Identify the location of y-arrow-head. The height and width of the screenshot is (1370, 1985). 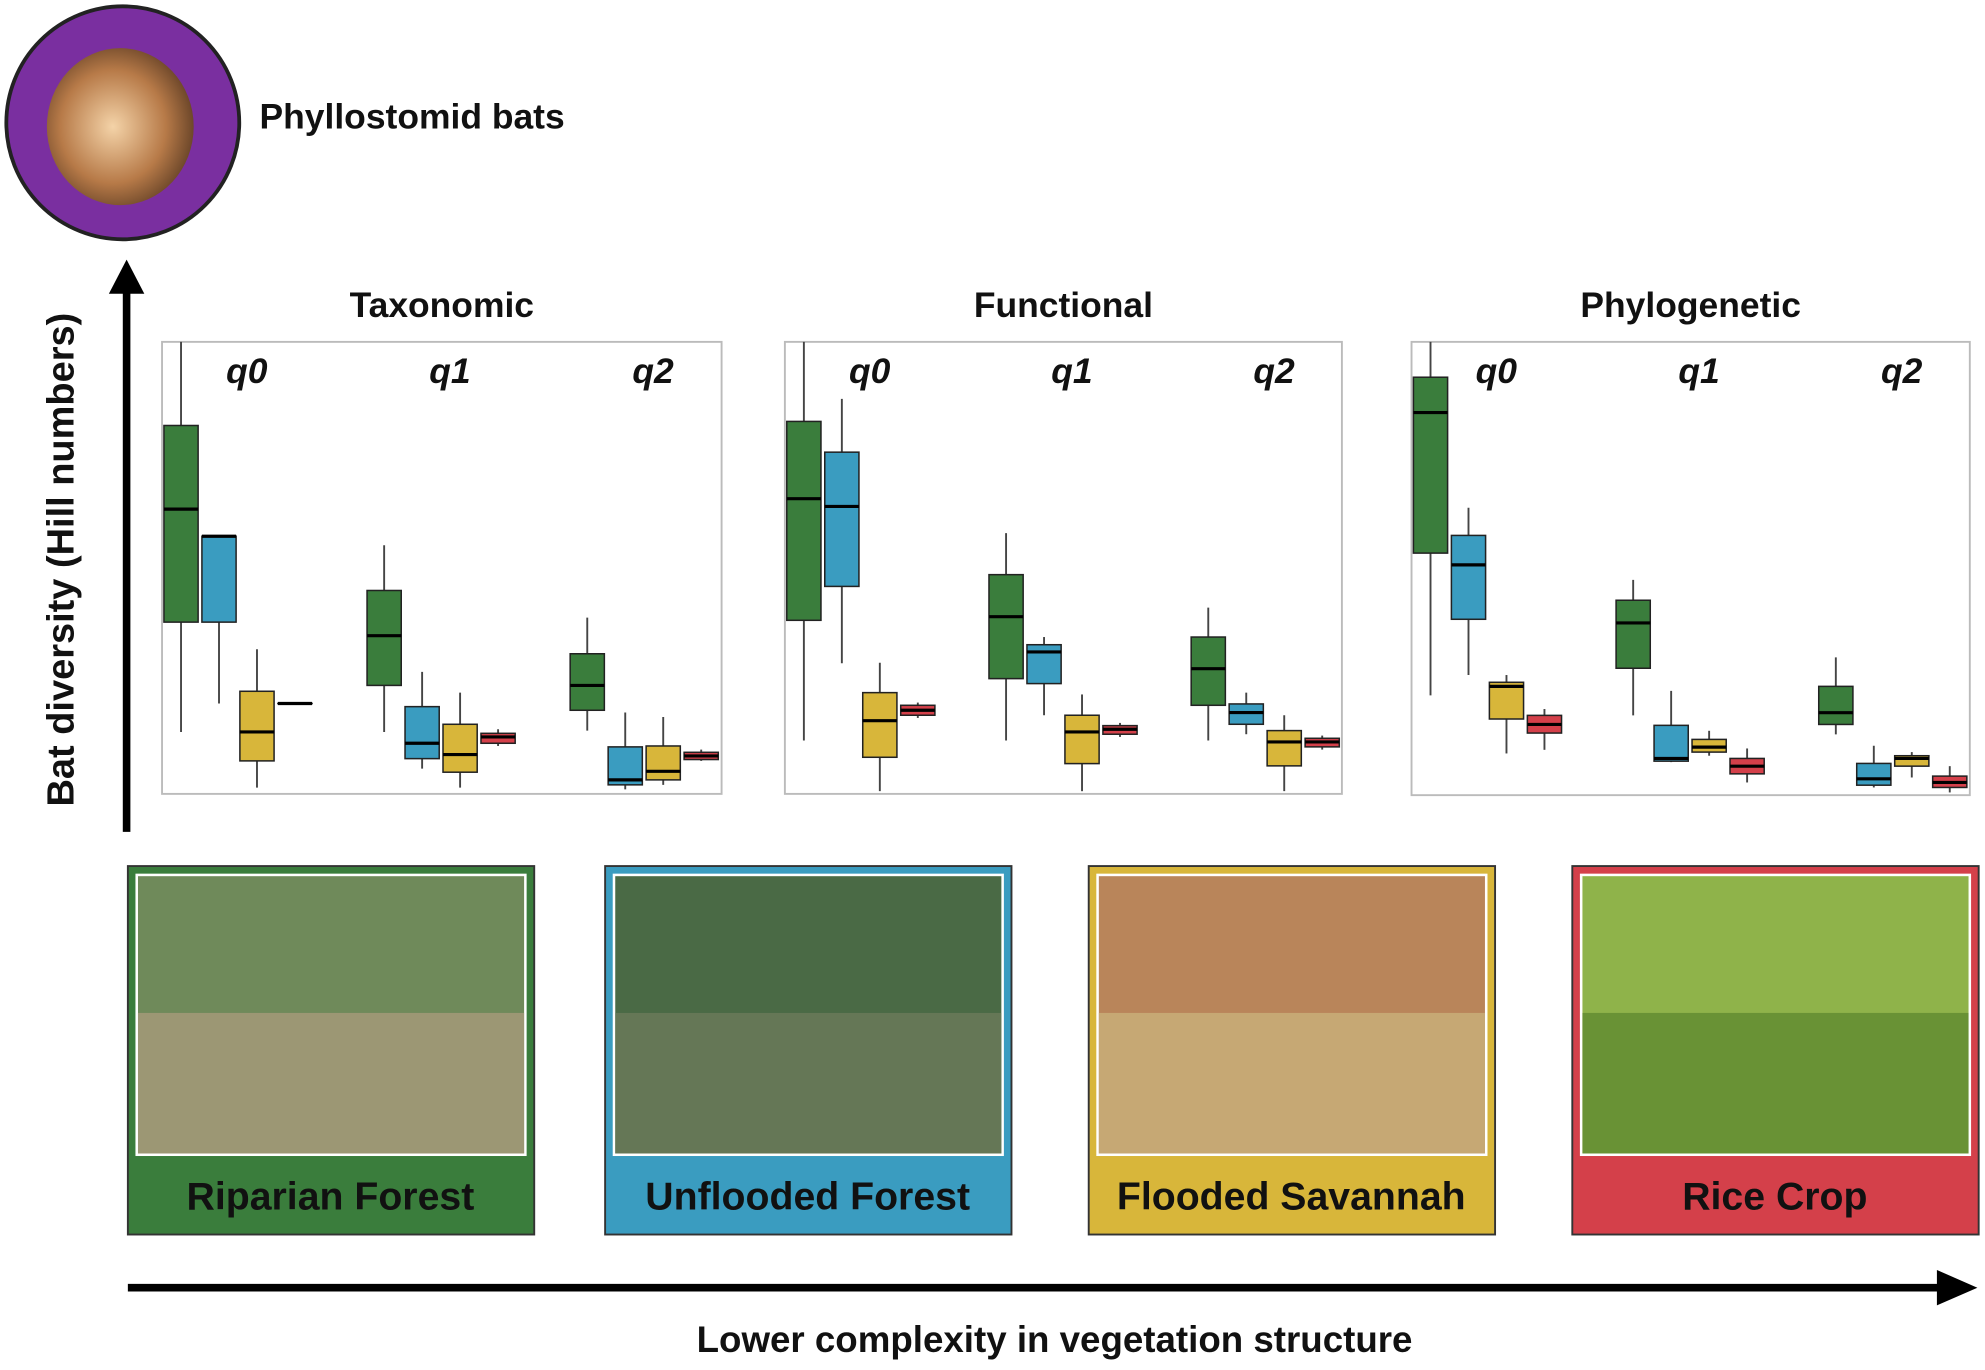
(126, 276).